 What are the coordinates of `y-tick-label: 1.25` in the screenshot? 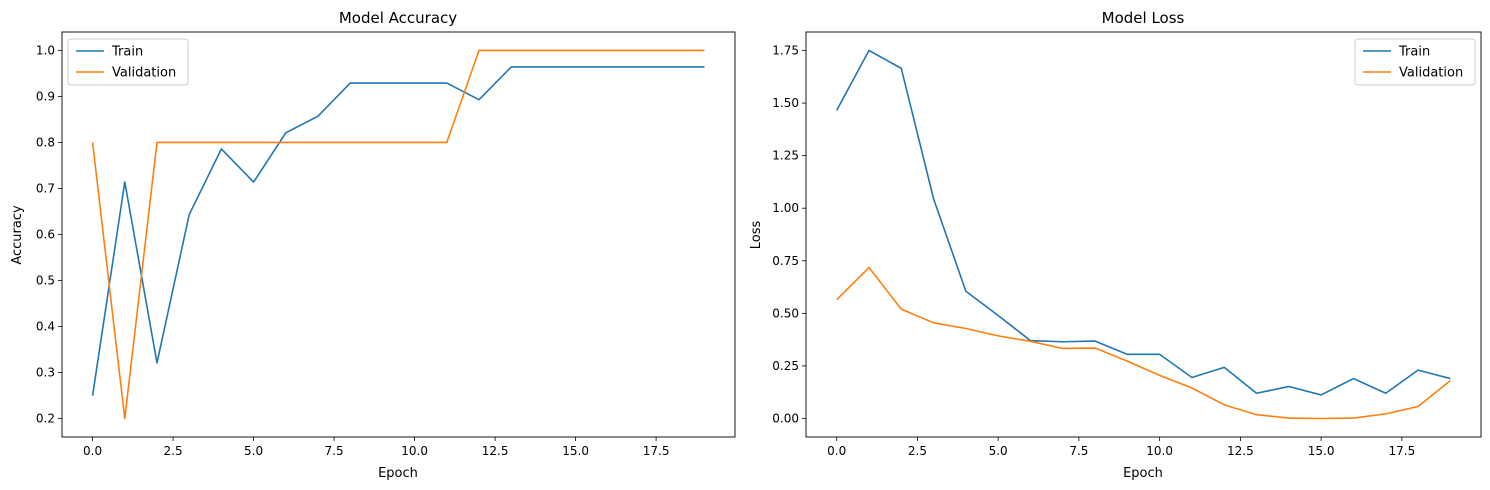 It's located at (785, 156).